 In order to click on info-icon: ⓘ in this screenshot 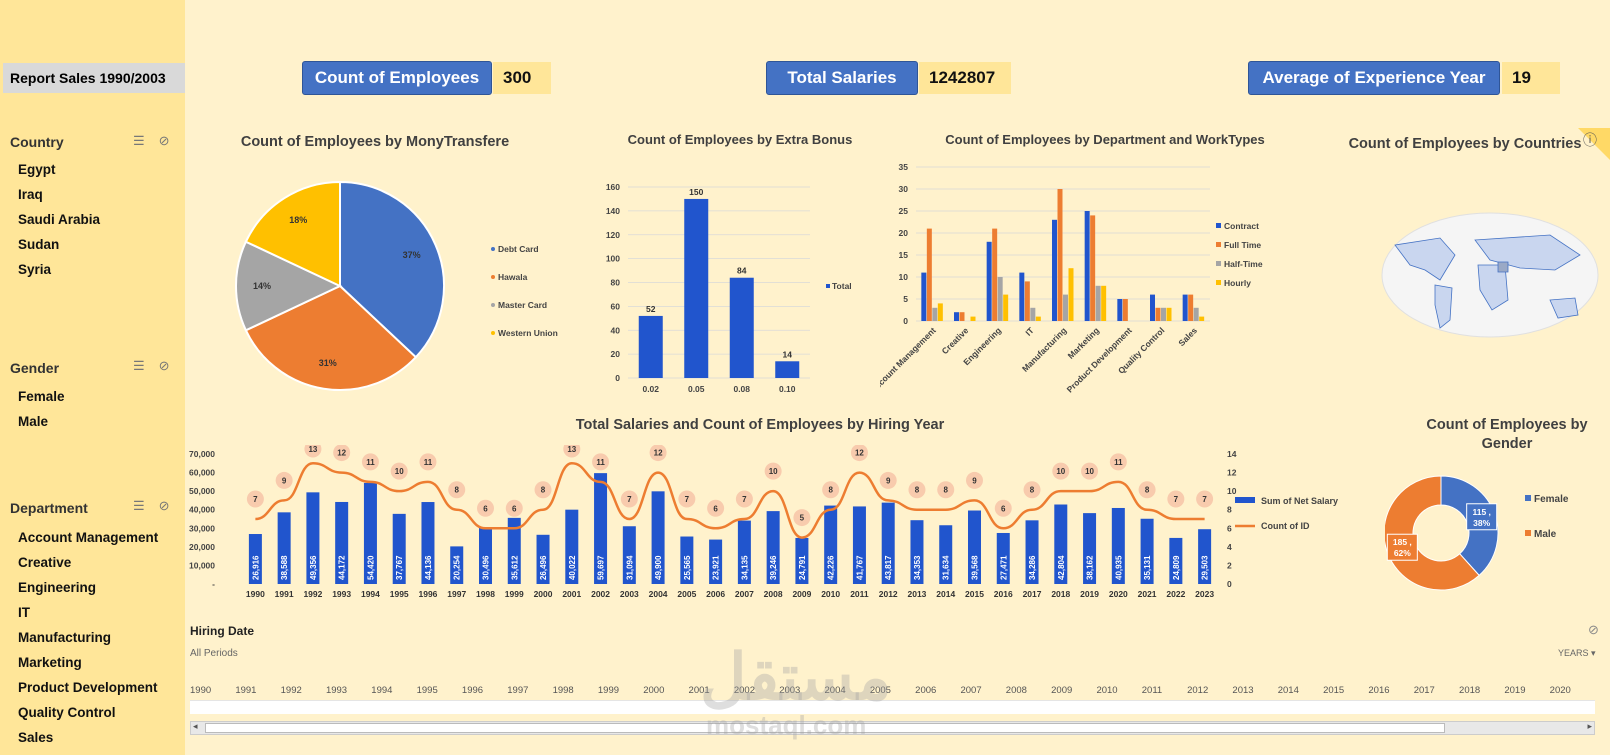, I will do `click(1590, 140)`.